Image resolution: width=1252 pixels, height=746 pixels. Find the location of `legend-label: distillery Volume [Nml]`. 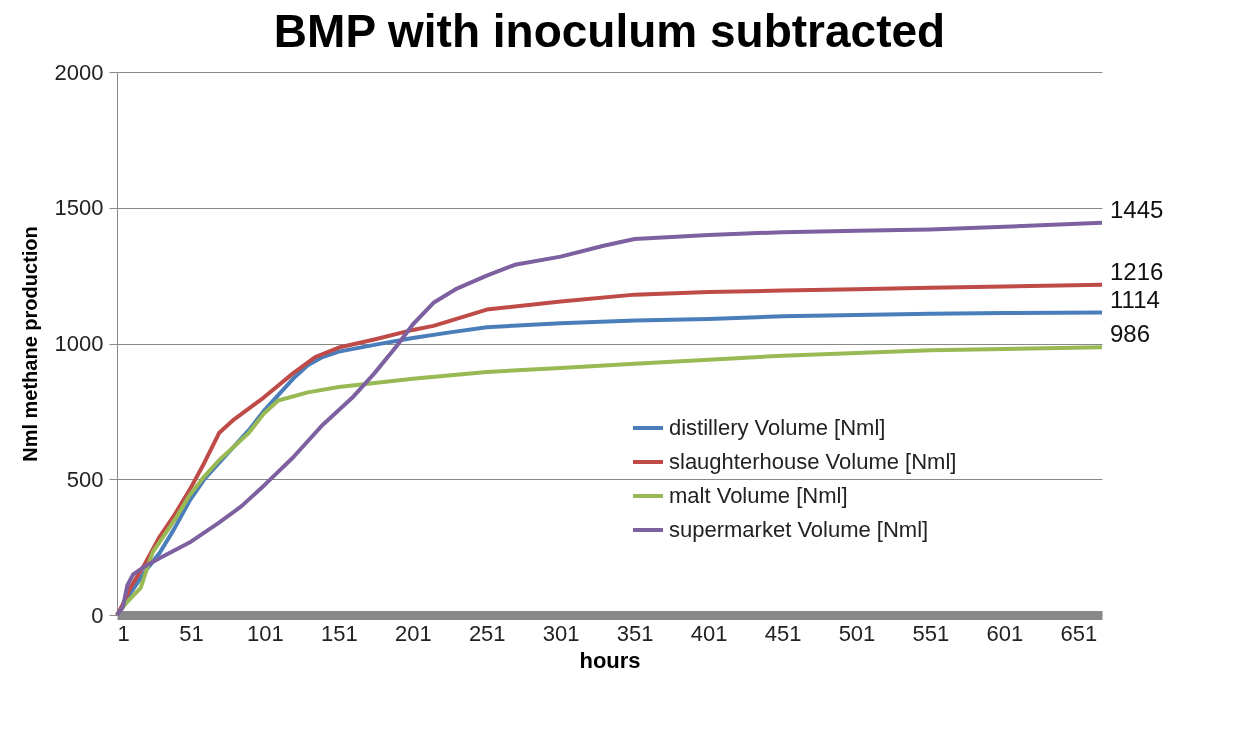

legend-label: distillery Volume [Nml] is located at coordinates (777, 427).